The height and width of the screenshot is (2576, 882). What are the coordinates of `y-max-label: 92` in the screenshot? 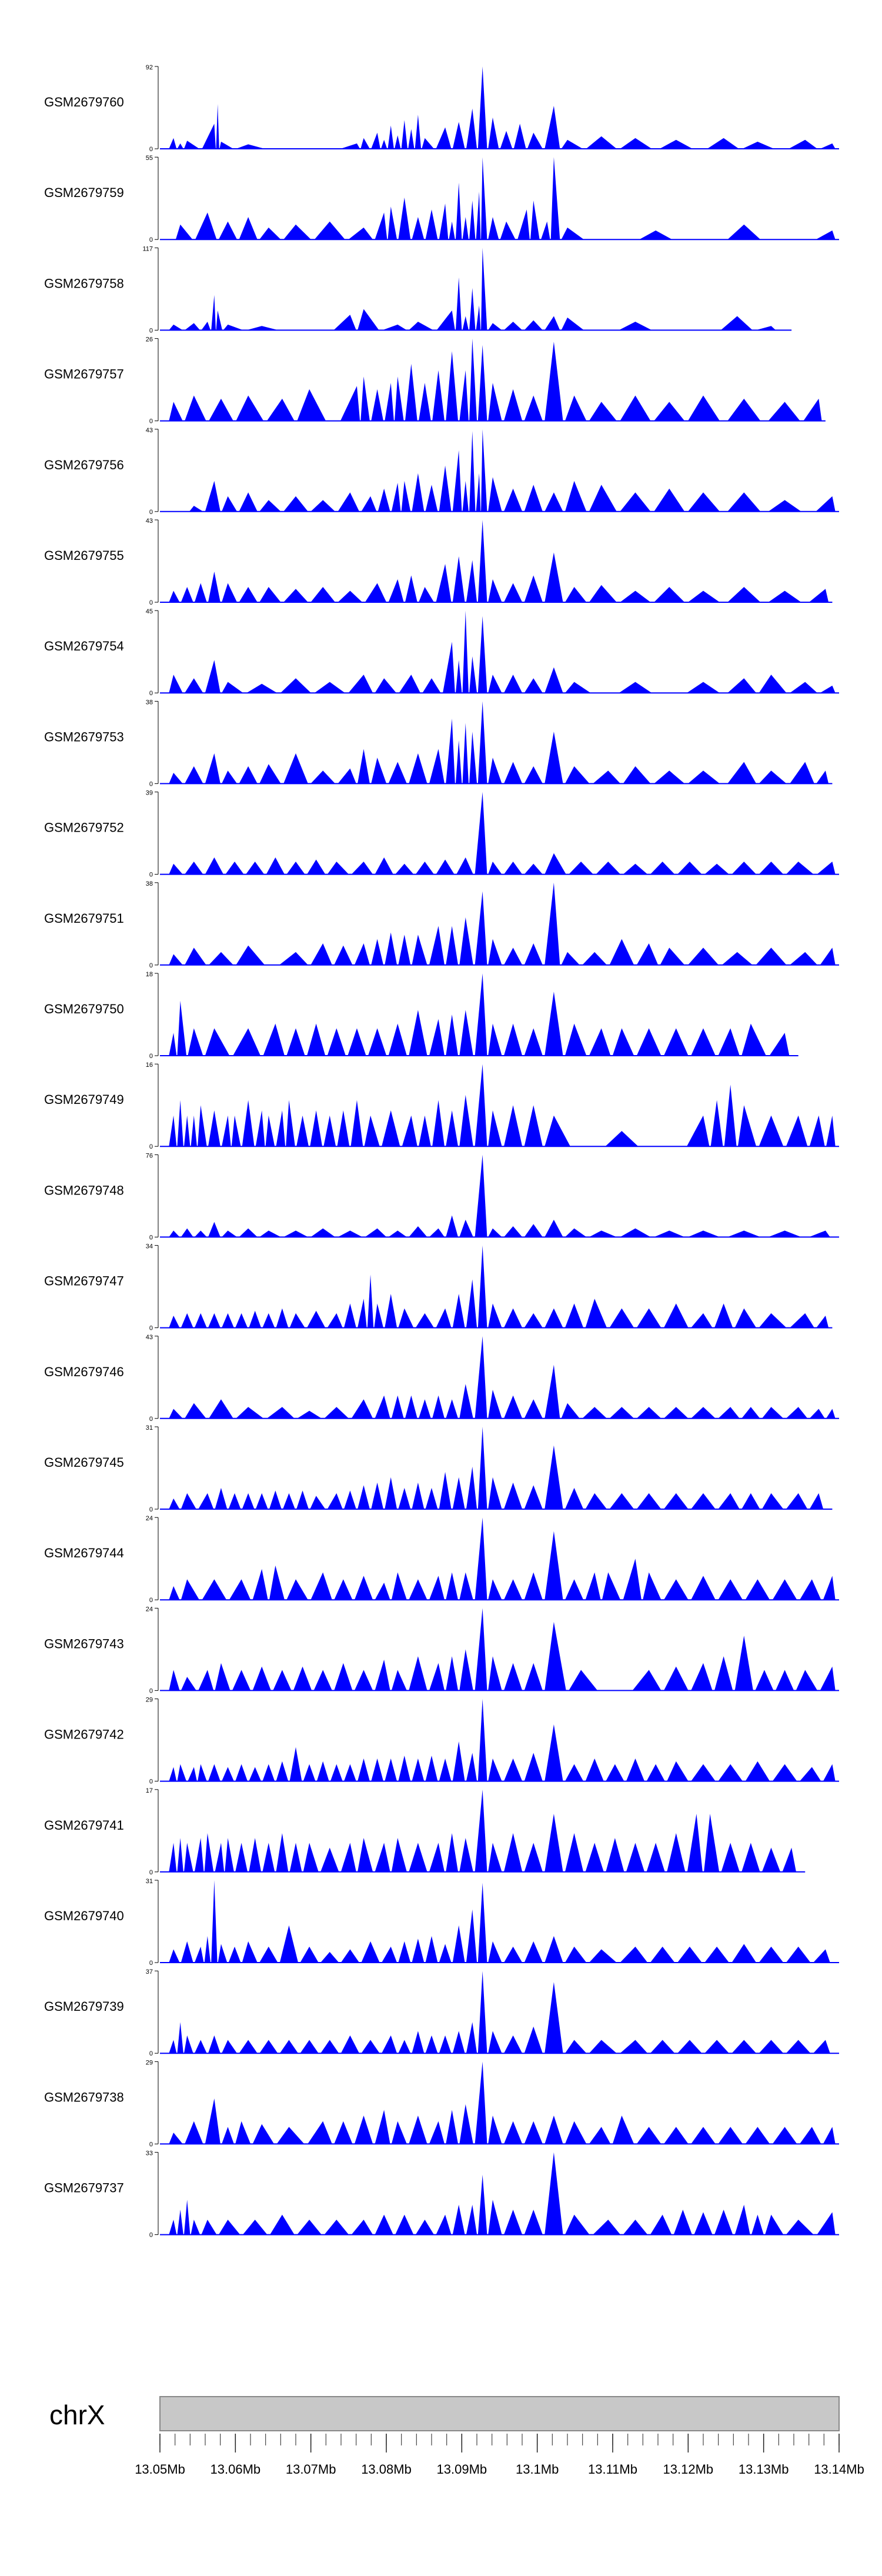 It's located at (149, 67).